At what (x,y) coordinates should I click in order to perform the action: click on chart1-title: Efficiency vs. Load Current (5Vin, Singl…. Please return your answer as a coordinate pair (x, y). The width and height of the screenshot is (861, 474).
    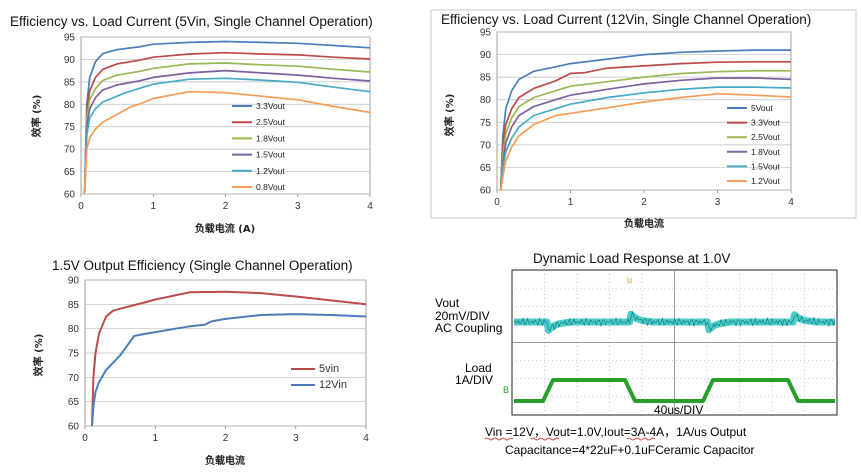
    Looking at the image, I should click on (191, 21).